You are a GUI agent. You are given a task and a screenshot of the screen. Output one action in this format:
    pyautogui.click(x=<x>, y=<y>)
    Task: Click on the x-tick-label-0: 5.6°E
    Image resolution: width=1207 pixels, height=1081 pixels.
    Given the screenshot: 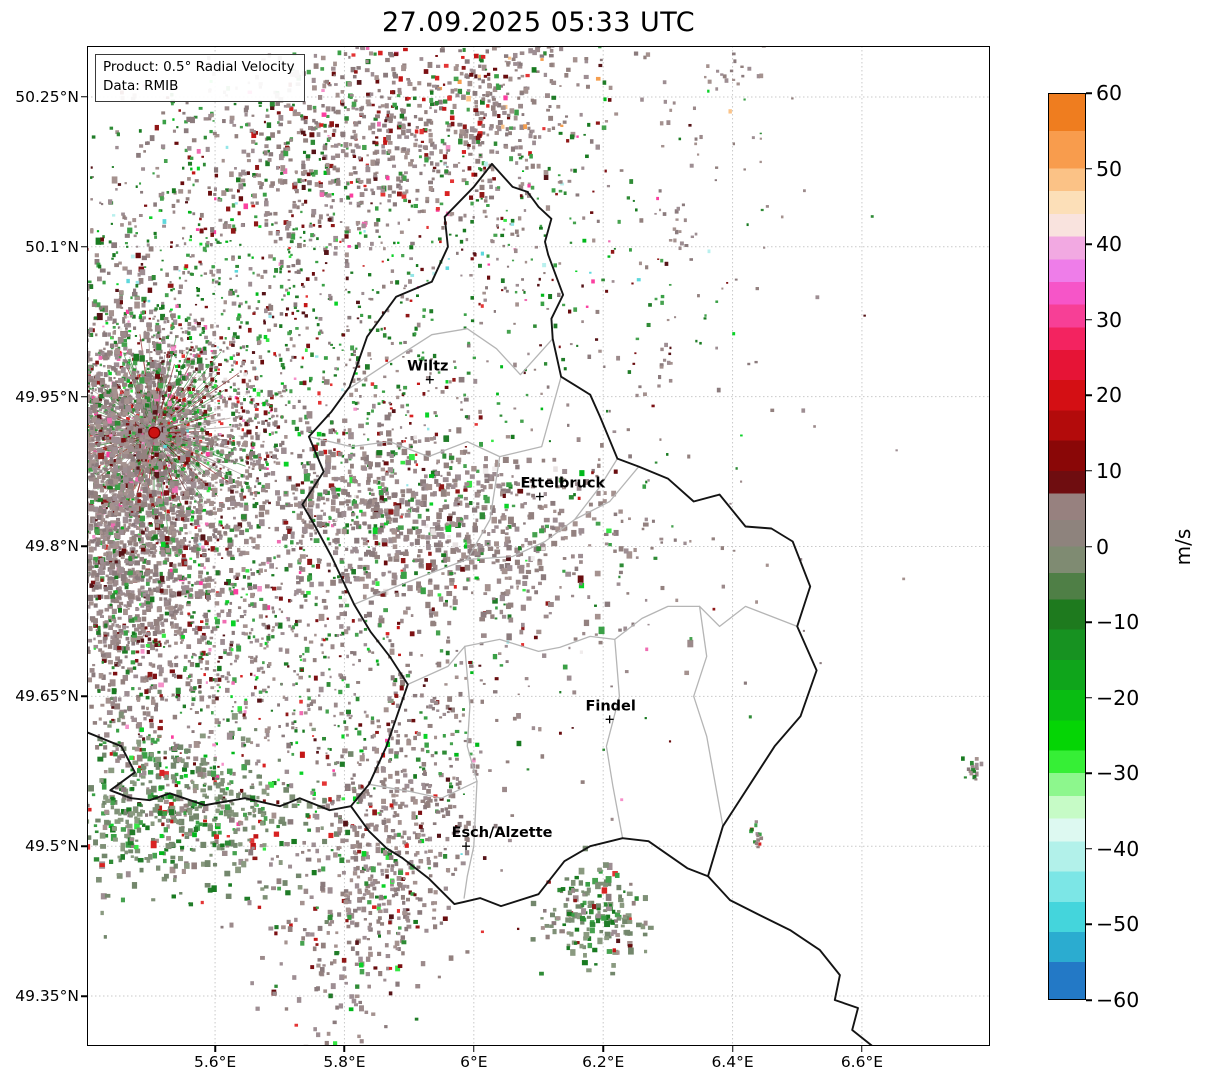 What is the action you would take?
    pyautogui.click(x=215, y=1062)
    